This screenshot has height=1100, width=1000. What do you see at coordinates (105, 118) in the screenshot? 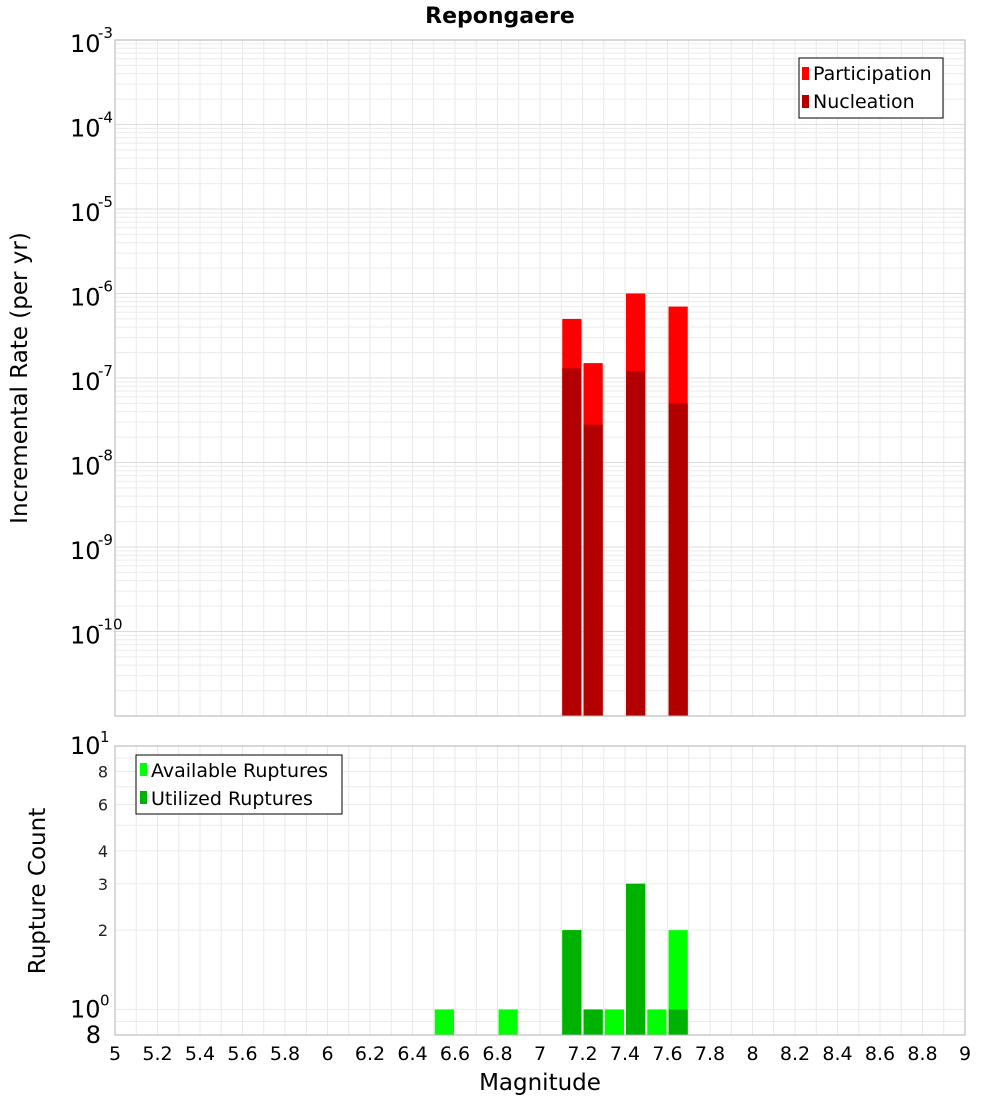
I see `top-y-tick-exponent: -4` at bounding box center [105, 118].